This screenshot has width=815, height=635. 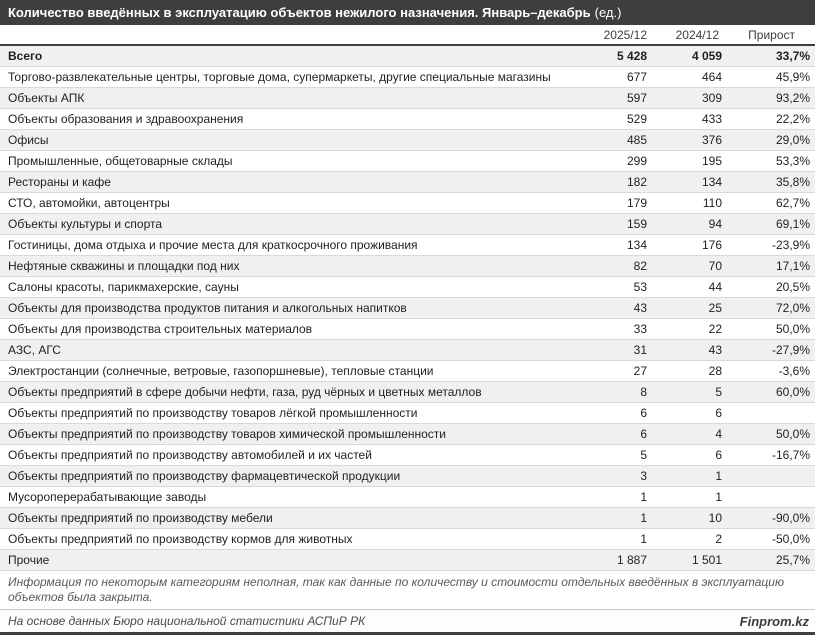 What do you see at coordinates (711, 140) in the screenshot?
I see `row-value-2024: 376` at bounding box center [711, 140].